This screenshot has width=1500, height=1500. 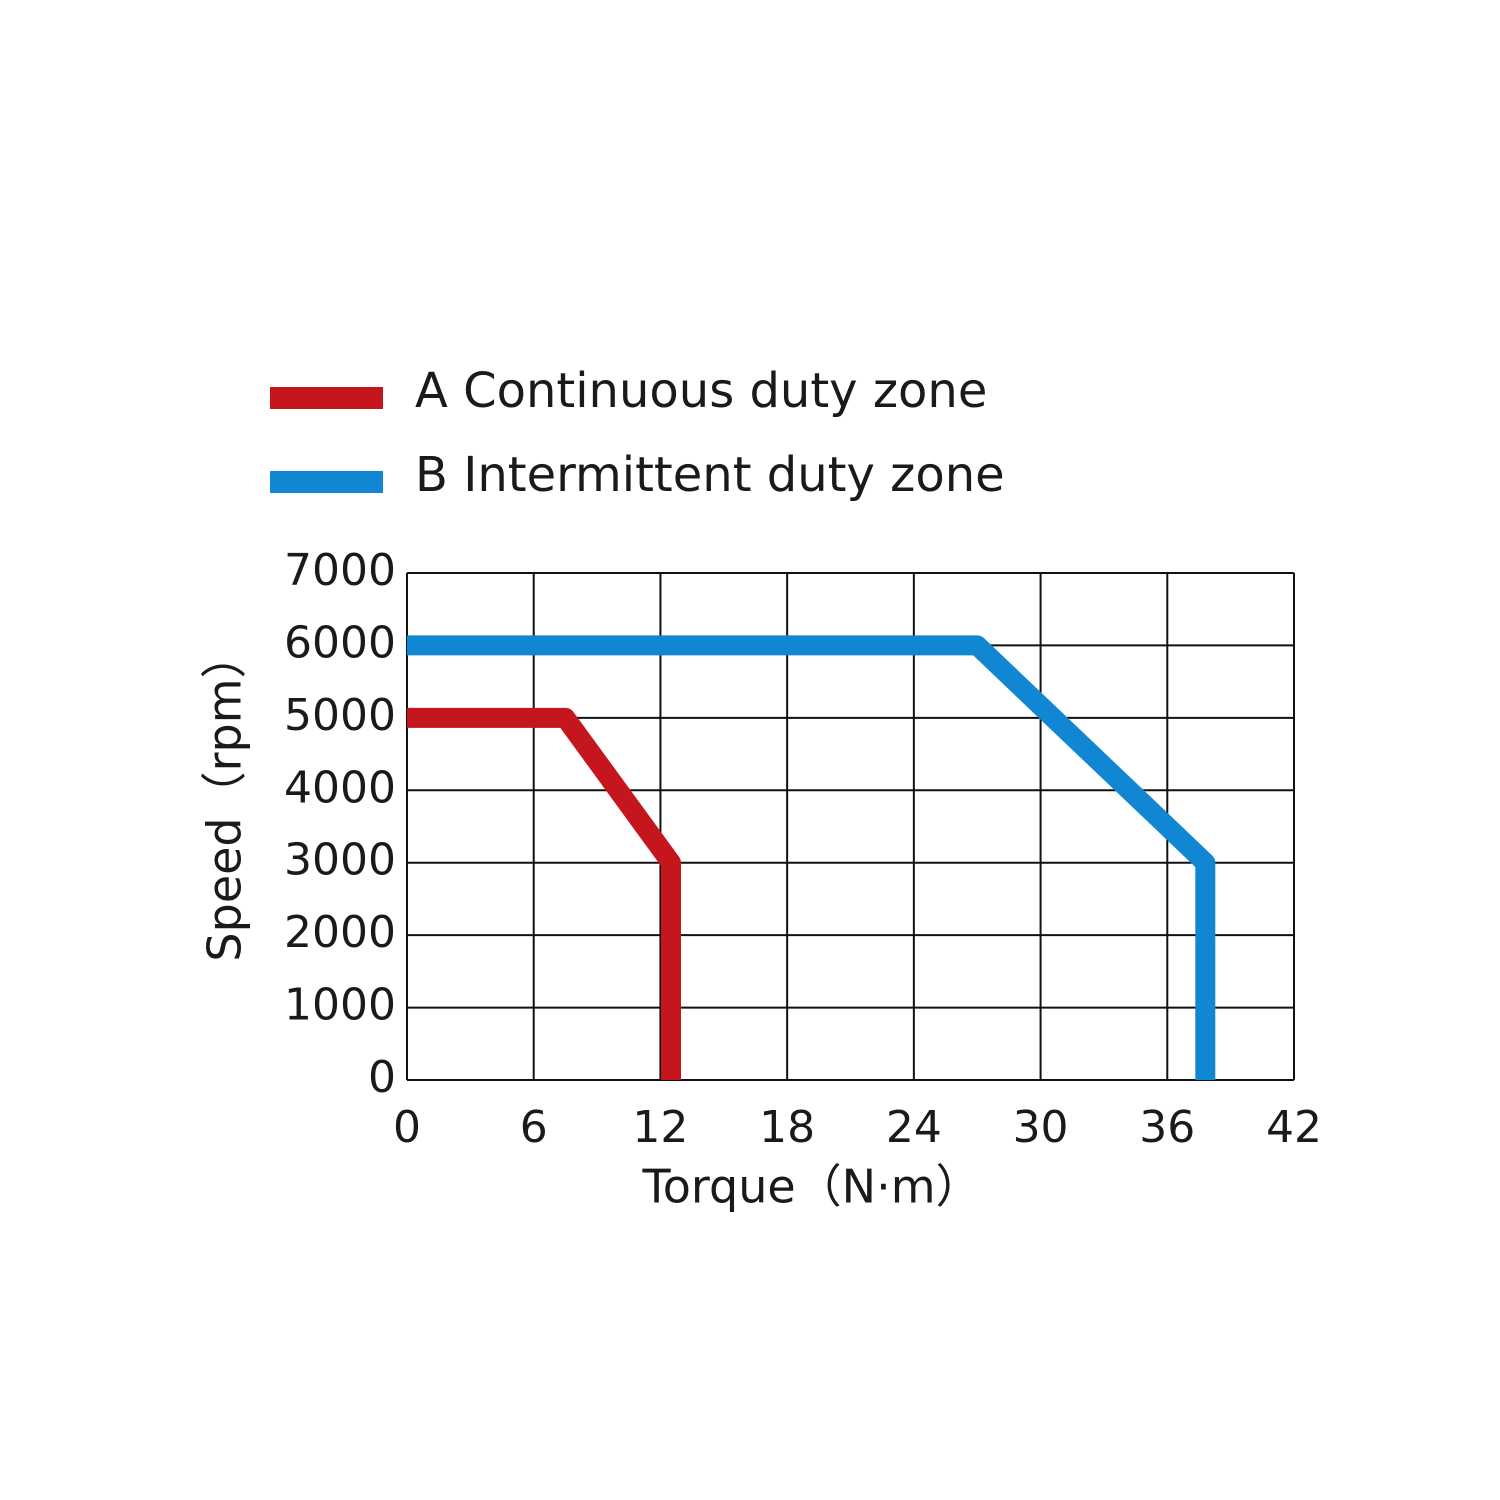 I want to click on y-tick-label: 2000, so click(x=340, y=932).